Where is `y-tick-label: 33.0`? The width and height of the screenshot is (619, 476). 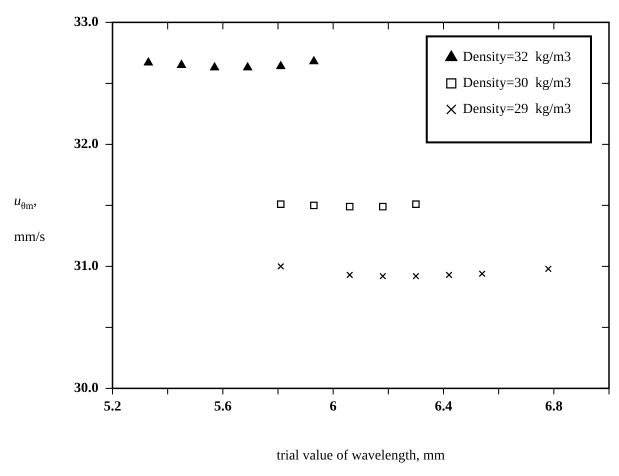
y-tick-label: 33.0 is located at coordinates (86, 22).